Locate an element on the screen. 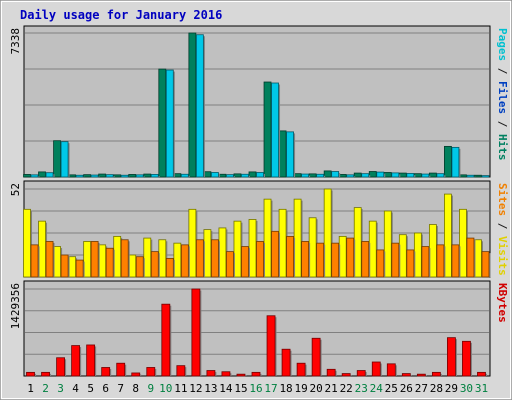 This screenshot has width=512, height=400. series-label-part: Files is located at coordinates (502, 97).